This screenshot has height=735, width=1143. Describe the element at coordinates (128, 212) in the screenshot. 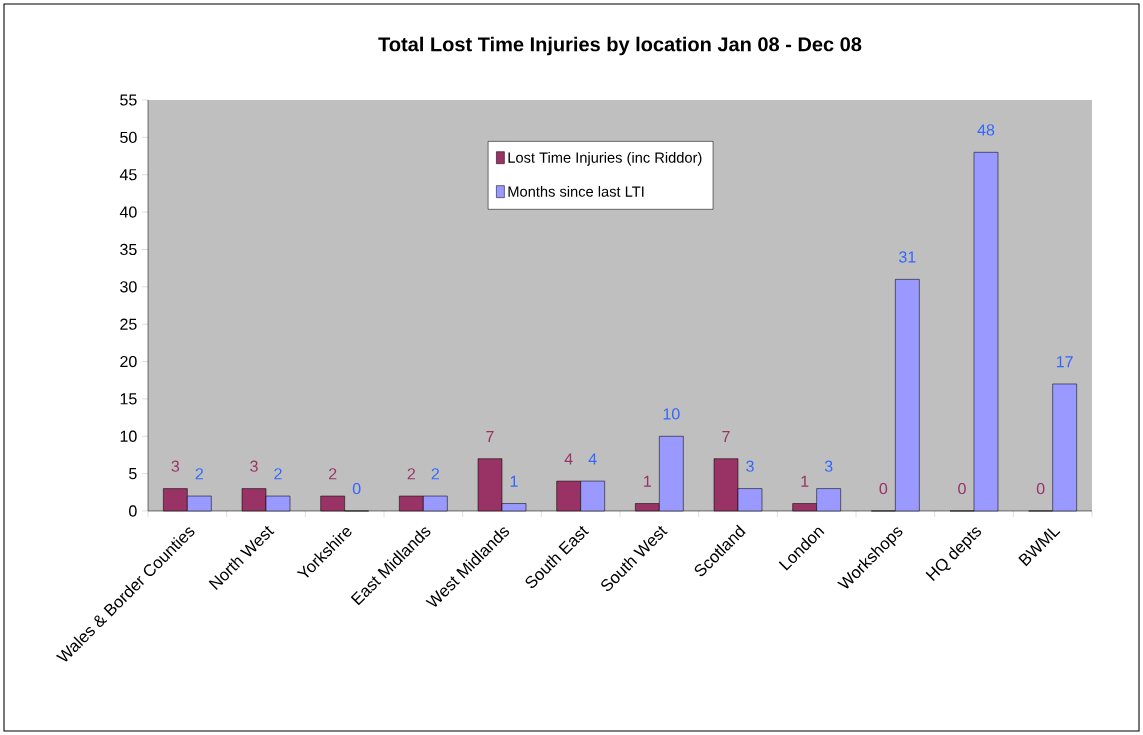

I see `y-tick-label: 40` at that location.